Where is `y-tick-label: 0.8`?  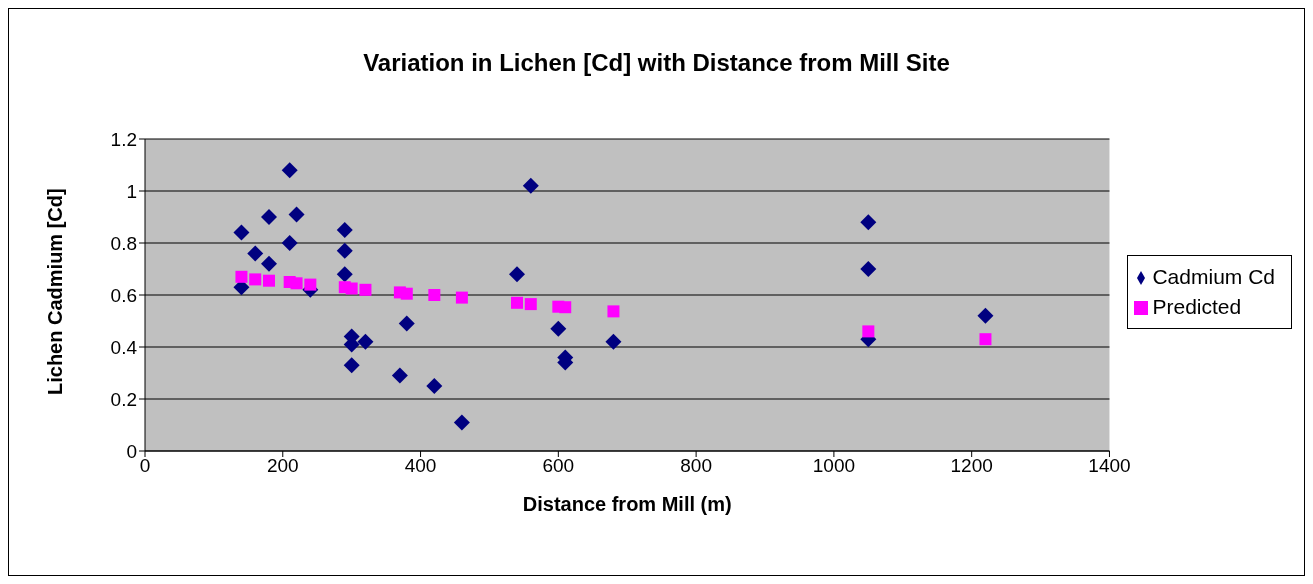
y-tick-label: 0.8 is located at coordinates (123, 243).